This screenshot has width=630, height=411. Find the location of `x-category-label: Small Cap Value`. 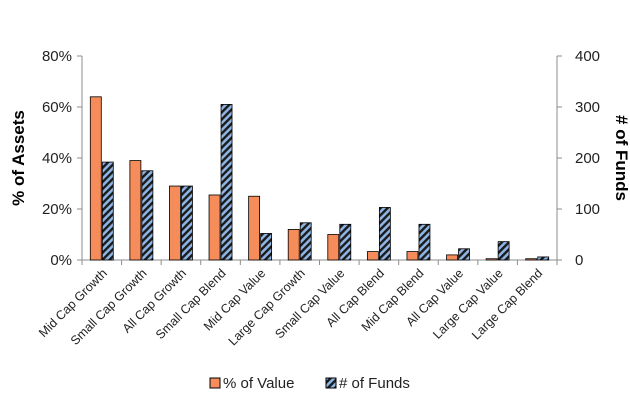

x-category-label: Small Cap Value is located at coordinates (309, 303).